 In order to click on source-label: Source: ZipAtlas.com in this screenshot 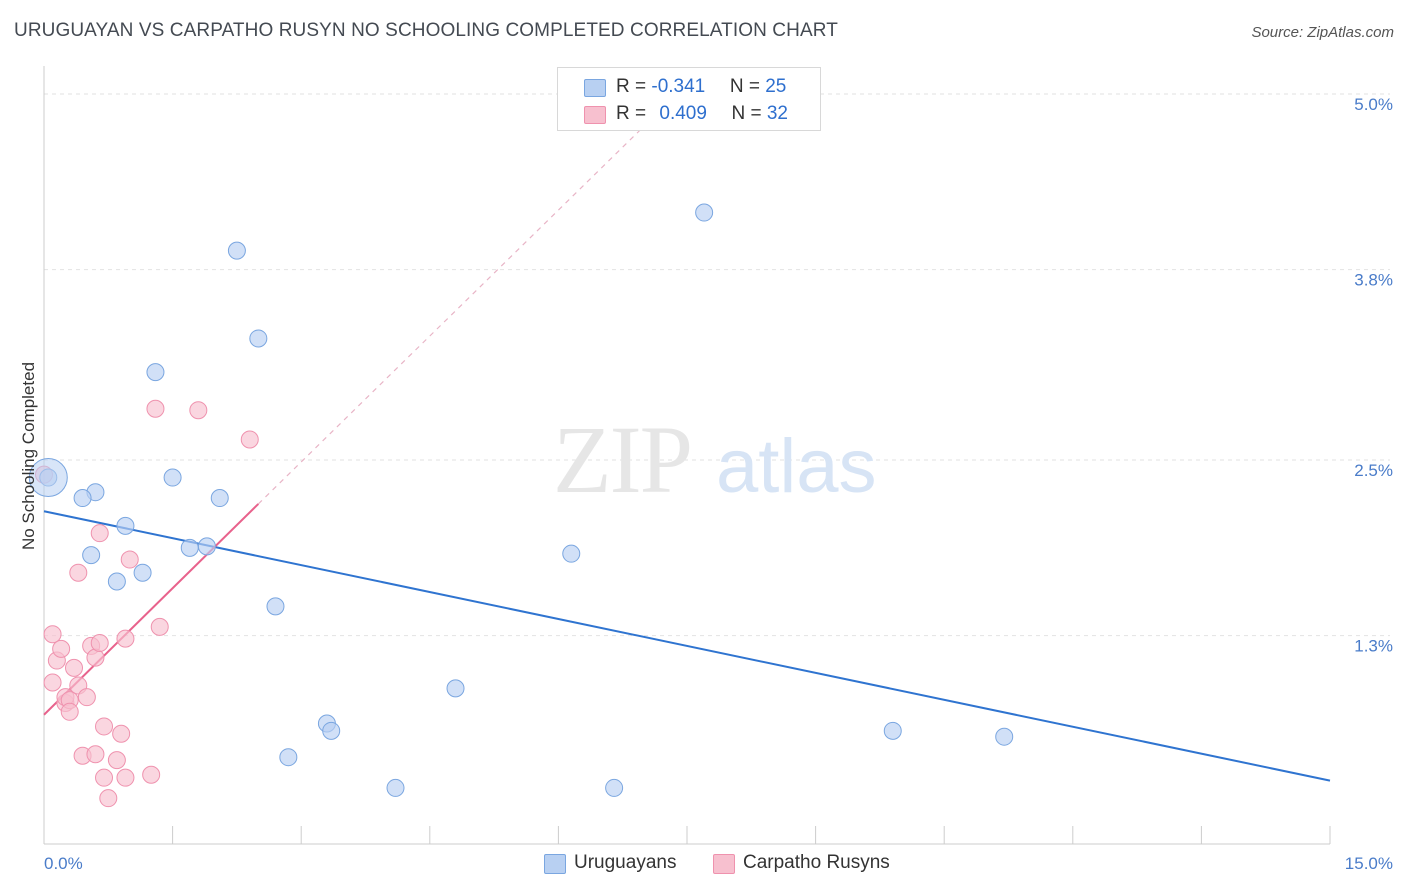, I will do `click(1322, 32)`.